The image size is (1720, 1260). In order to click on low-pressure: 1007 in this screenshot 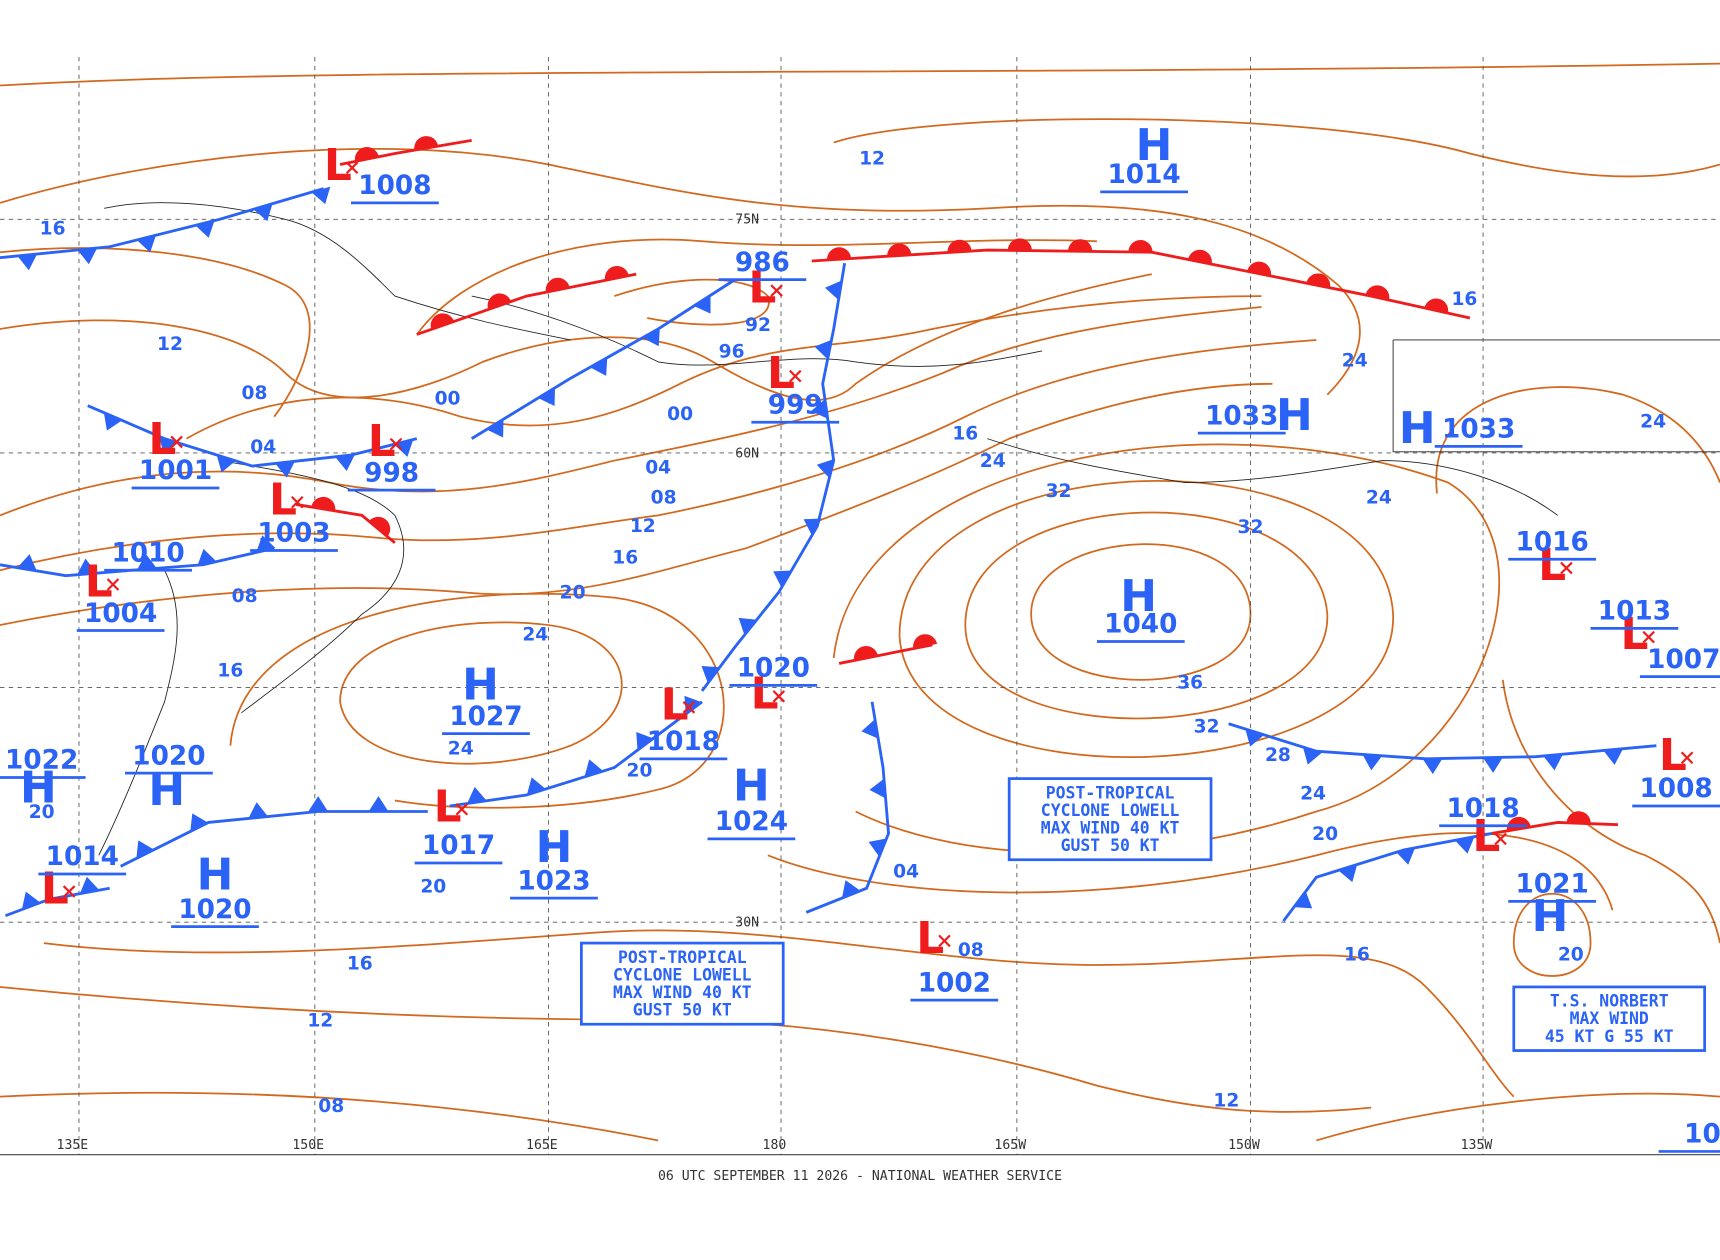, I will do `click(1683, 660)`.